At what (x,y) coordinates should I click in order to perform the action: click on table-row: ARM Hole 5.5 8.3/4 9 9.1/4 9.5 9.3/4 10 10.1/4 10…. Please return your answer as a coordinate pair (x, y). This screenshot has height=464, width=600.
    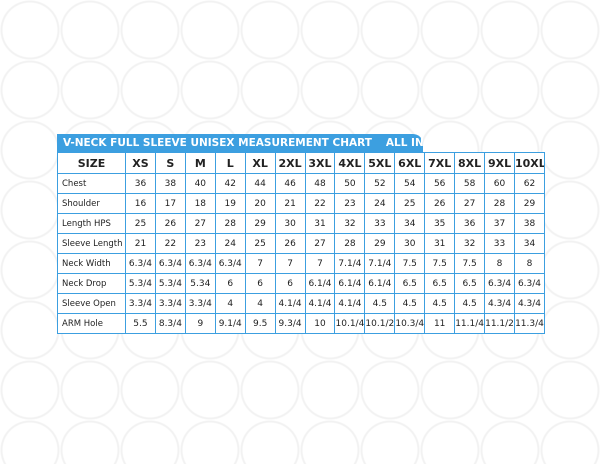
    Looking at the image, I should click on (301, 323).